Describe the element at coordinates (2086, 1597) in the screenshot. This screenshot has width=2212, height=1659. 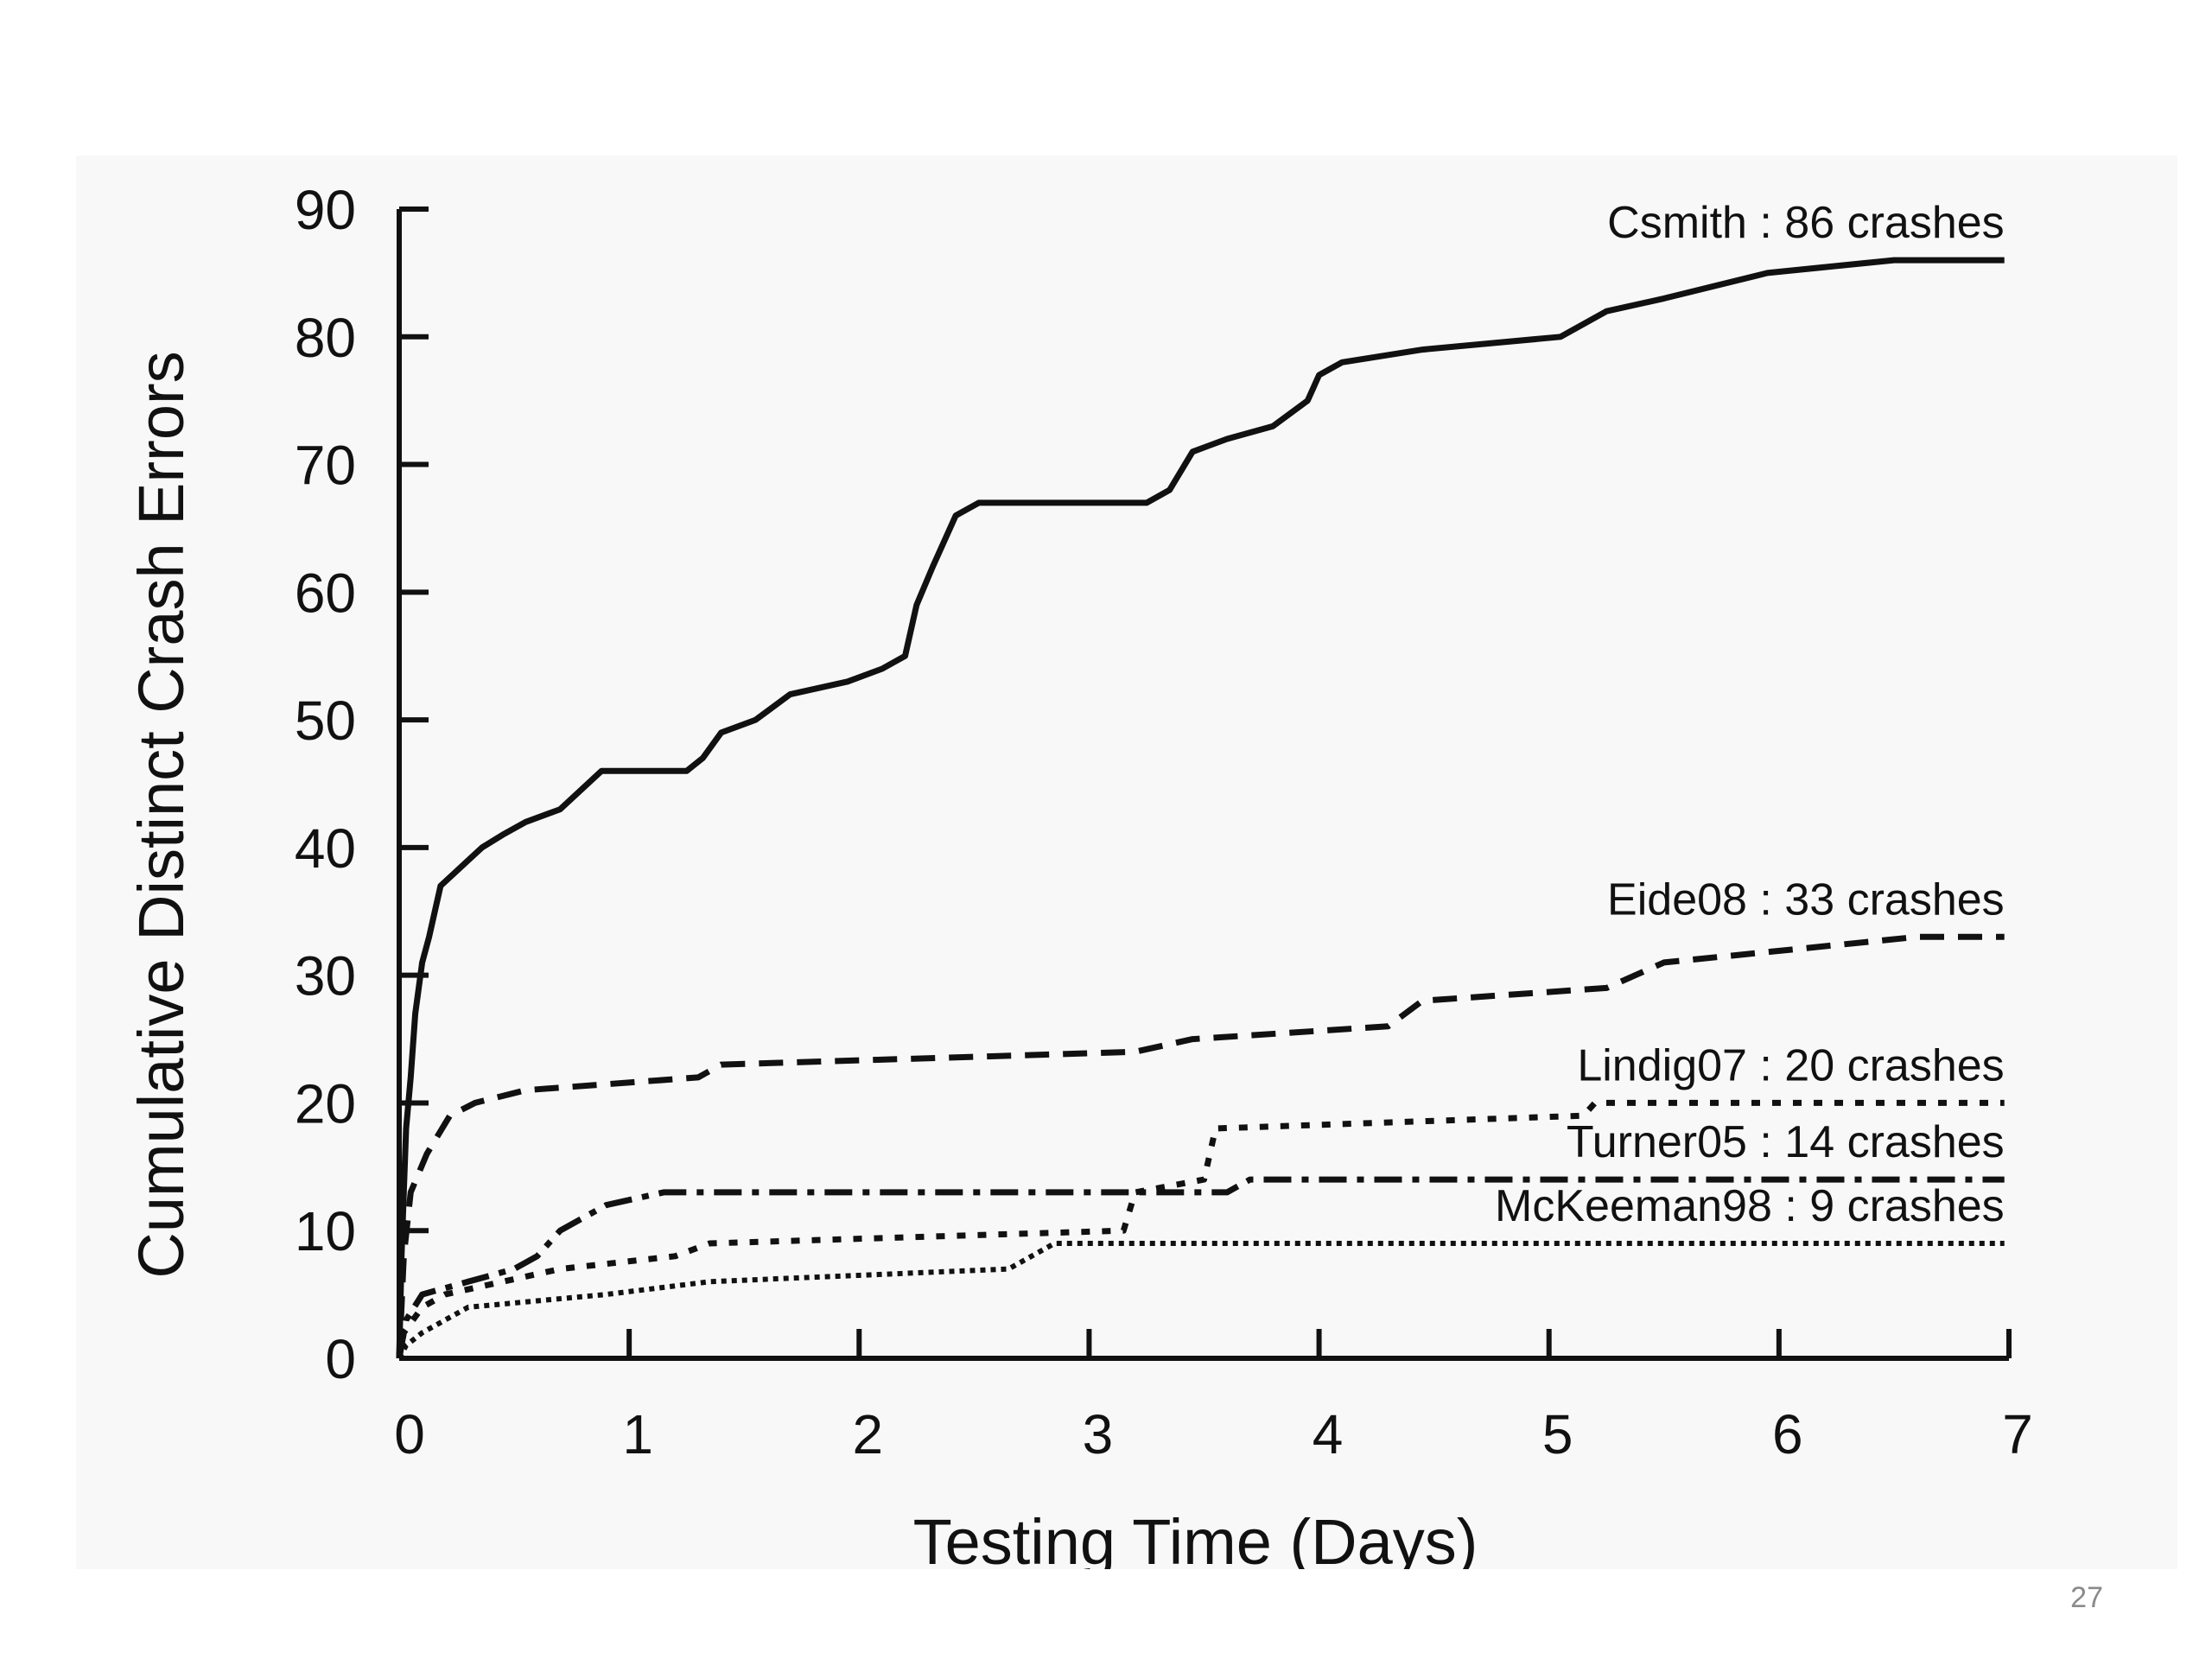
I see `slide-number: 27` at that location.